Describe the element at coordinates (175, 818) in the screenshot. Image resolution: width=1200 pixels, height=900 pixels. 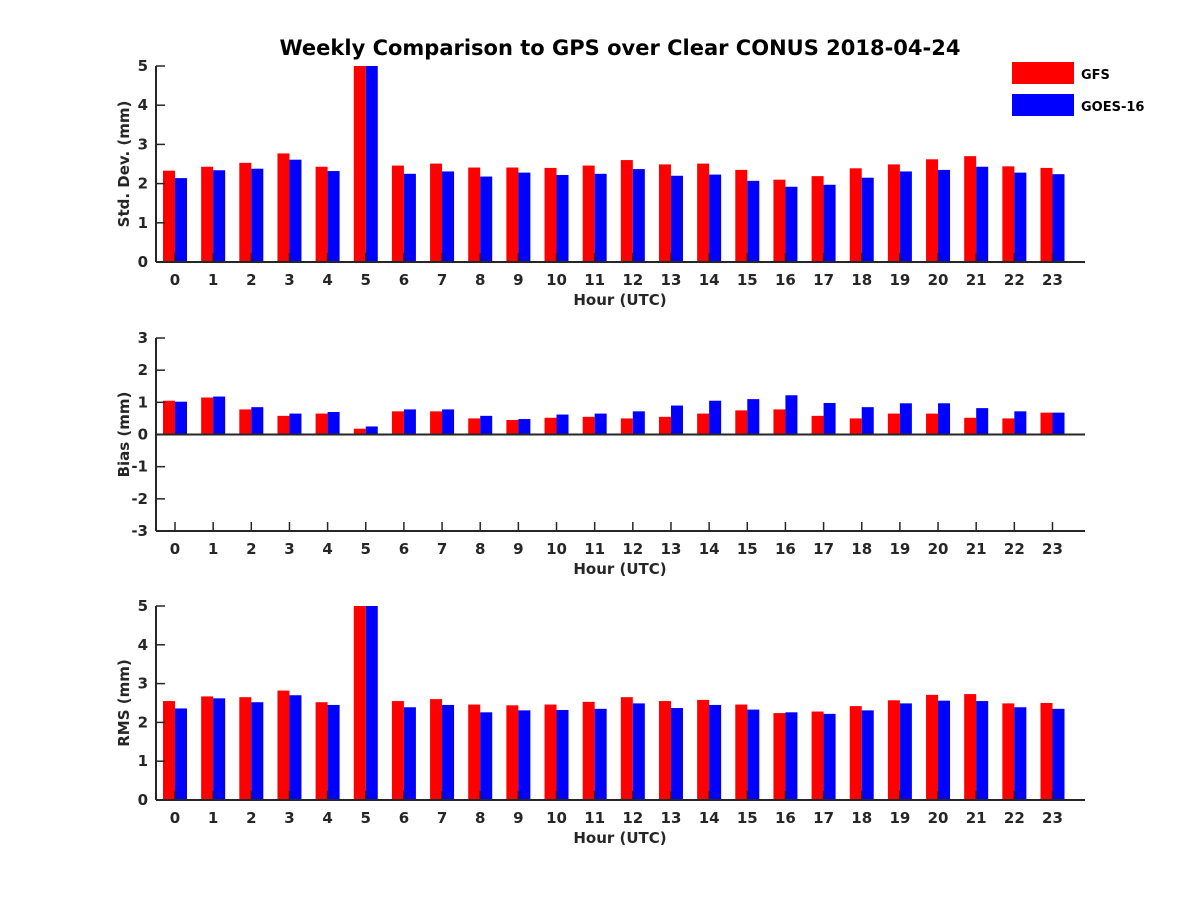
I see `x-tick-label: 0` at that location.